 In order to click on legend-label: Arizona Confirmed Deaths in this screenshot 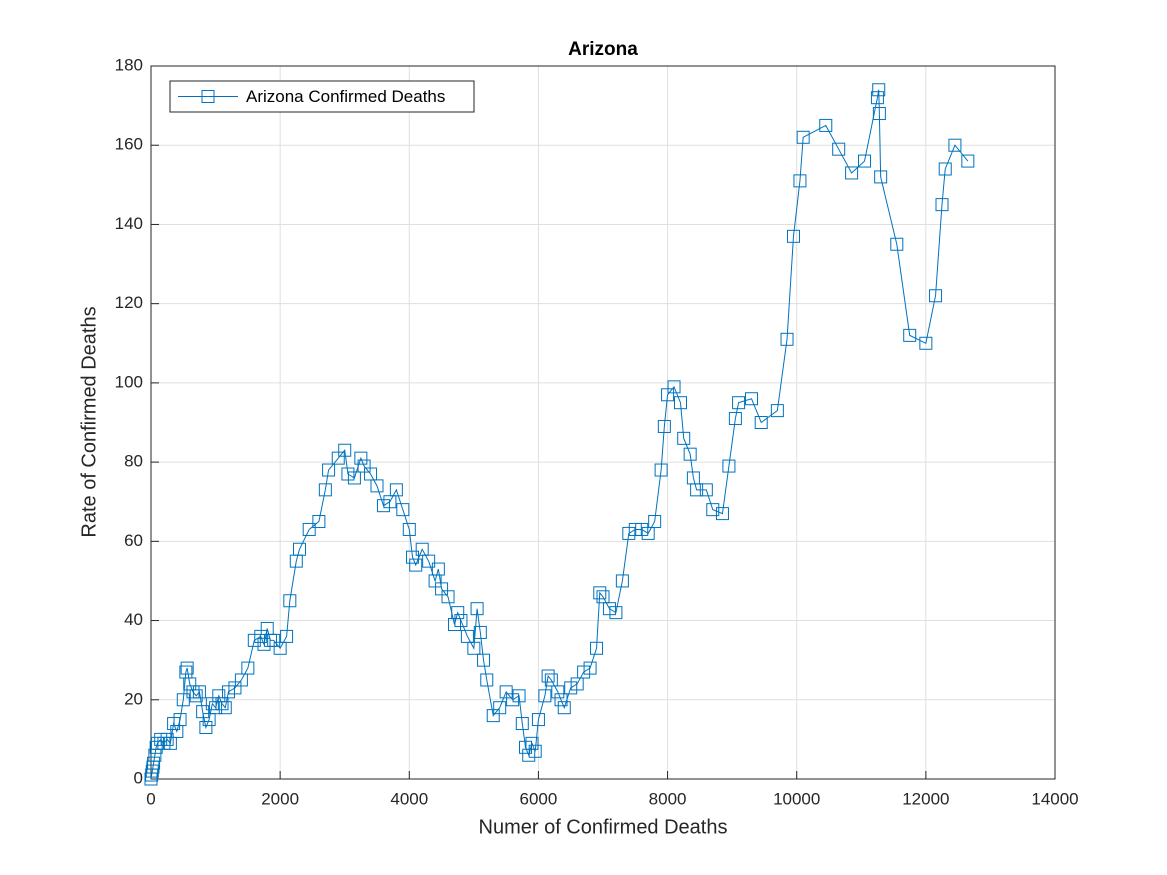, I will do `click(345, 96)`.